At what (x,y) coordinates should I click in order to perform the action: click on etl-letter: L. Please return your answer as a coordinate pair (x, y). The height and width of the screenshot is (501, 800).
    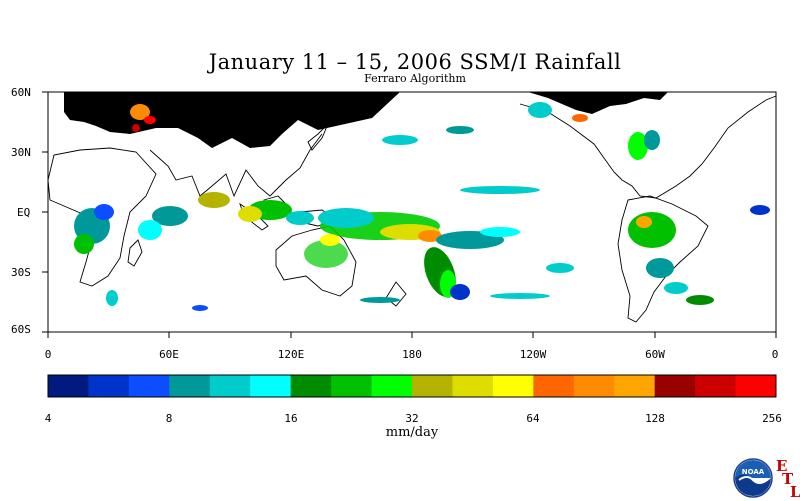
    Looking at the image, I should click on (795, 492).